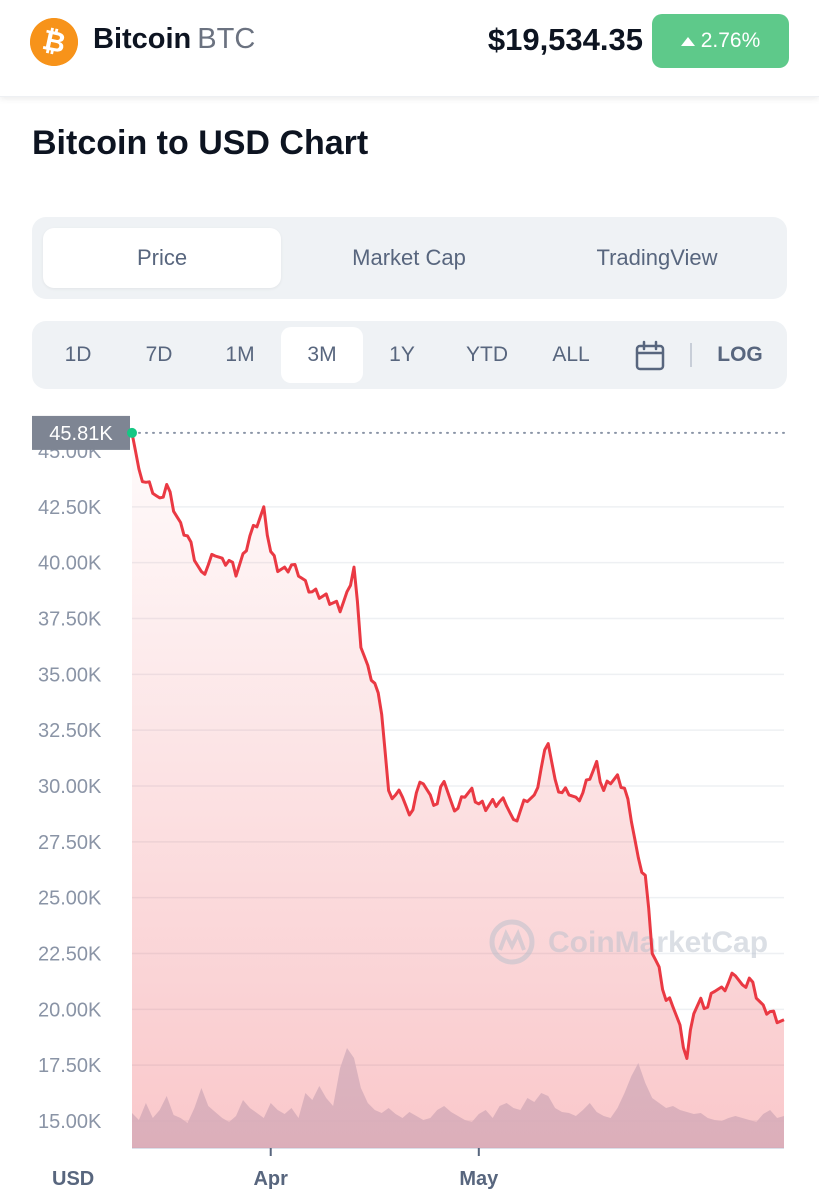 This screenshot has height=1200, width=819. Describe the element at coordinates (650, 356) in the screenshot. I see `calendar-icon` at that location.